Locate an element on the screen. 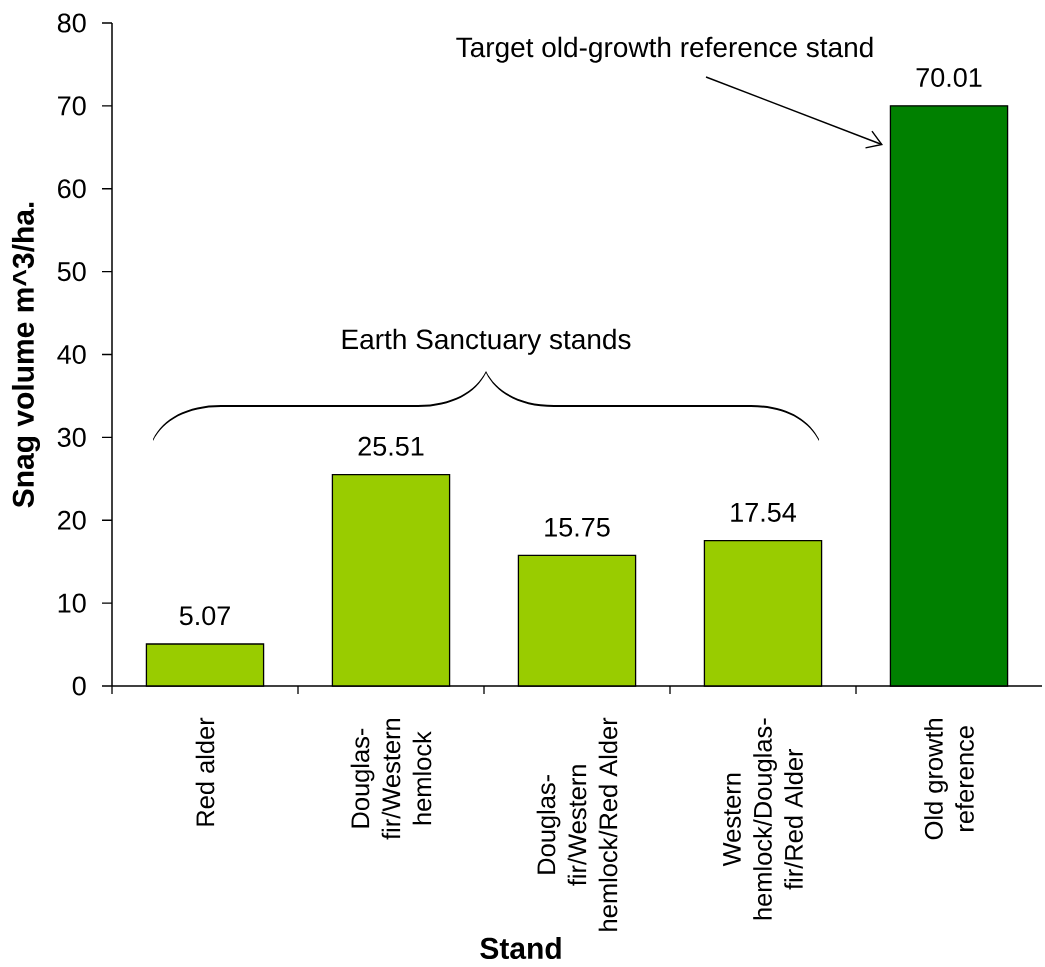  x-tick-label: Western hemlock/Douglas-fir/Red Alder is located at coordinates (763, 819).